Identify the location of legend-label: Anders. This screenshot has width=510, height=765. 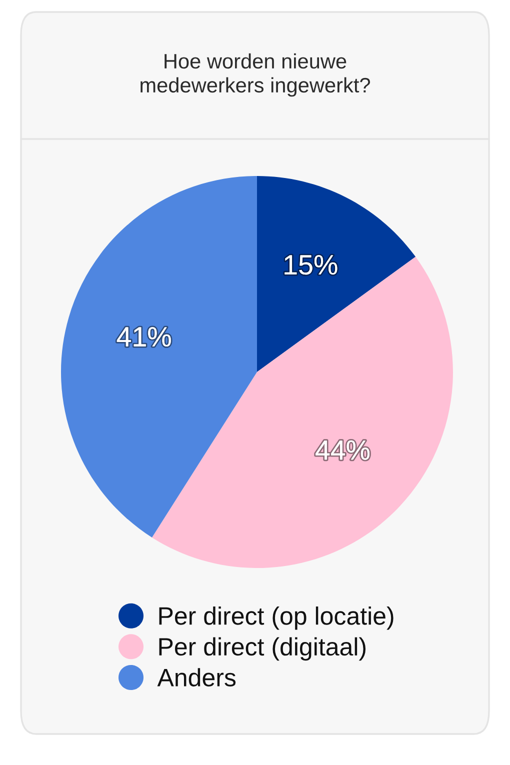
(196, 677).